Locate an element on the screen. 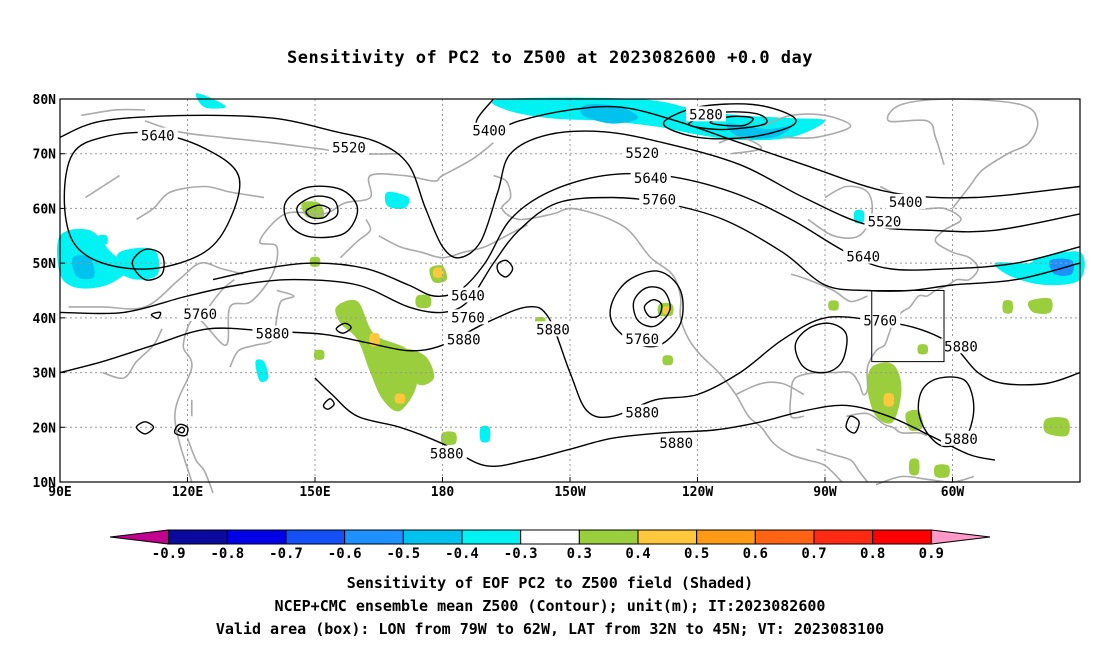  longitude-tick-label: 90E is located at coordinates (59, 492).